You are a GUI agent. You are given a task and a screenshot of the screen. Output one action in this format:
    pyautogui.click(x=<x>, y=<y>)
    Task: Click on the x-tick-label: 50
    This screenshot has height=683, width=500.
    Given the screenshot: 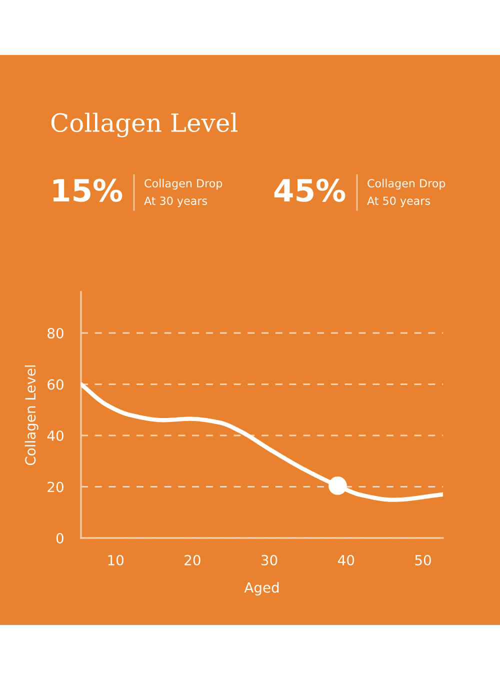 What is the action you would take?
    pyautogui.click(x=423, y=560)
    